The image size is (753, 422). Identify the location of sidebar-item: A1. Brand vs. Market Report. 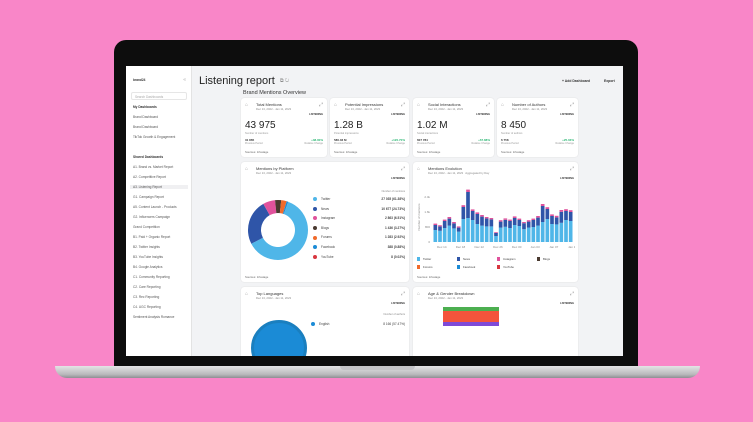
(153, 167).